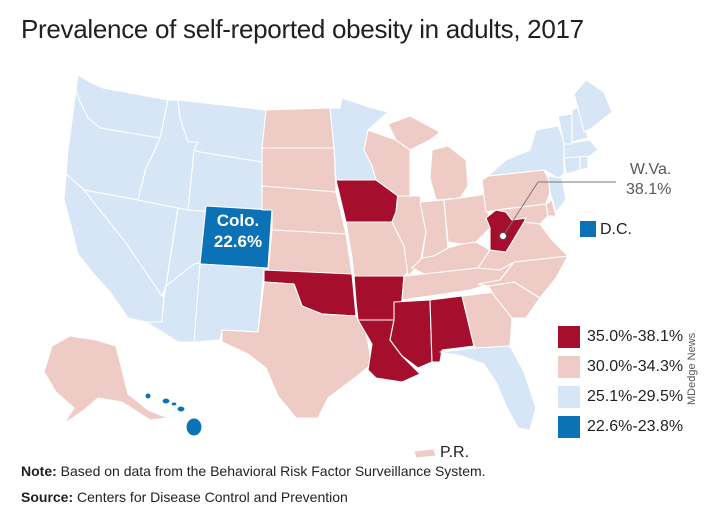  I want to click on state-me, so click(593, 106).